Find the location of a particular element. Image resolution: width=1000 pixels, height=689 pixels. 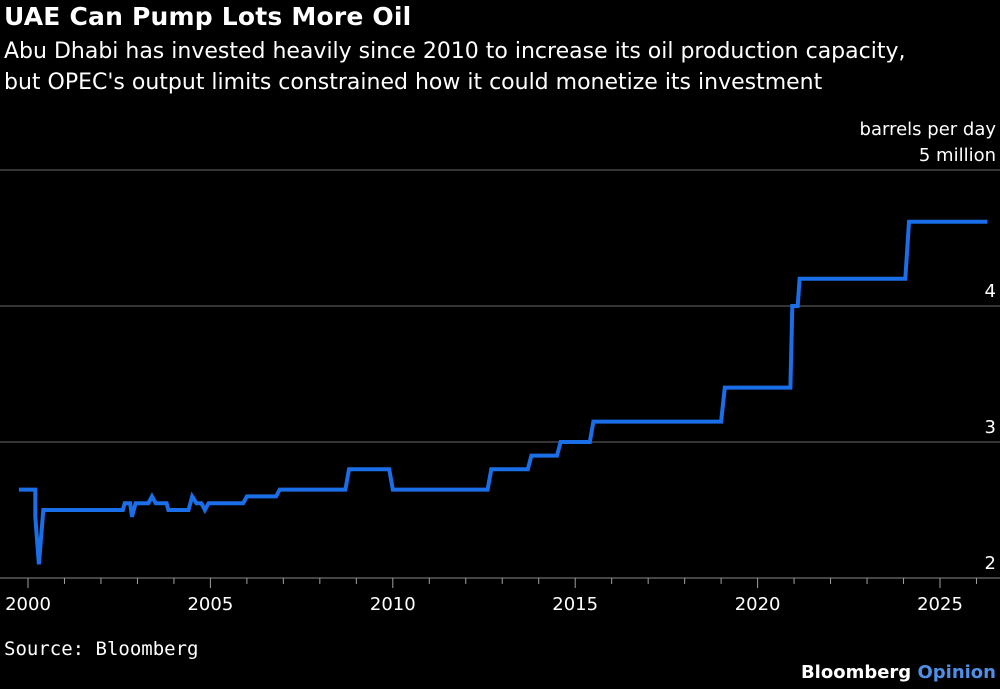

chart-title: UAE Can Pump Lots More Oil is located at coordinates (208, 16).